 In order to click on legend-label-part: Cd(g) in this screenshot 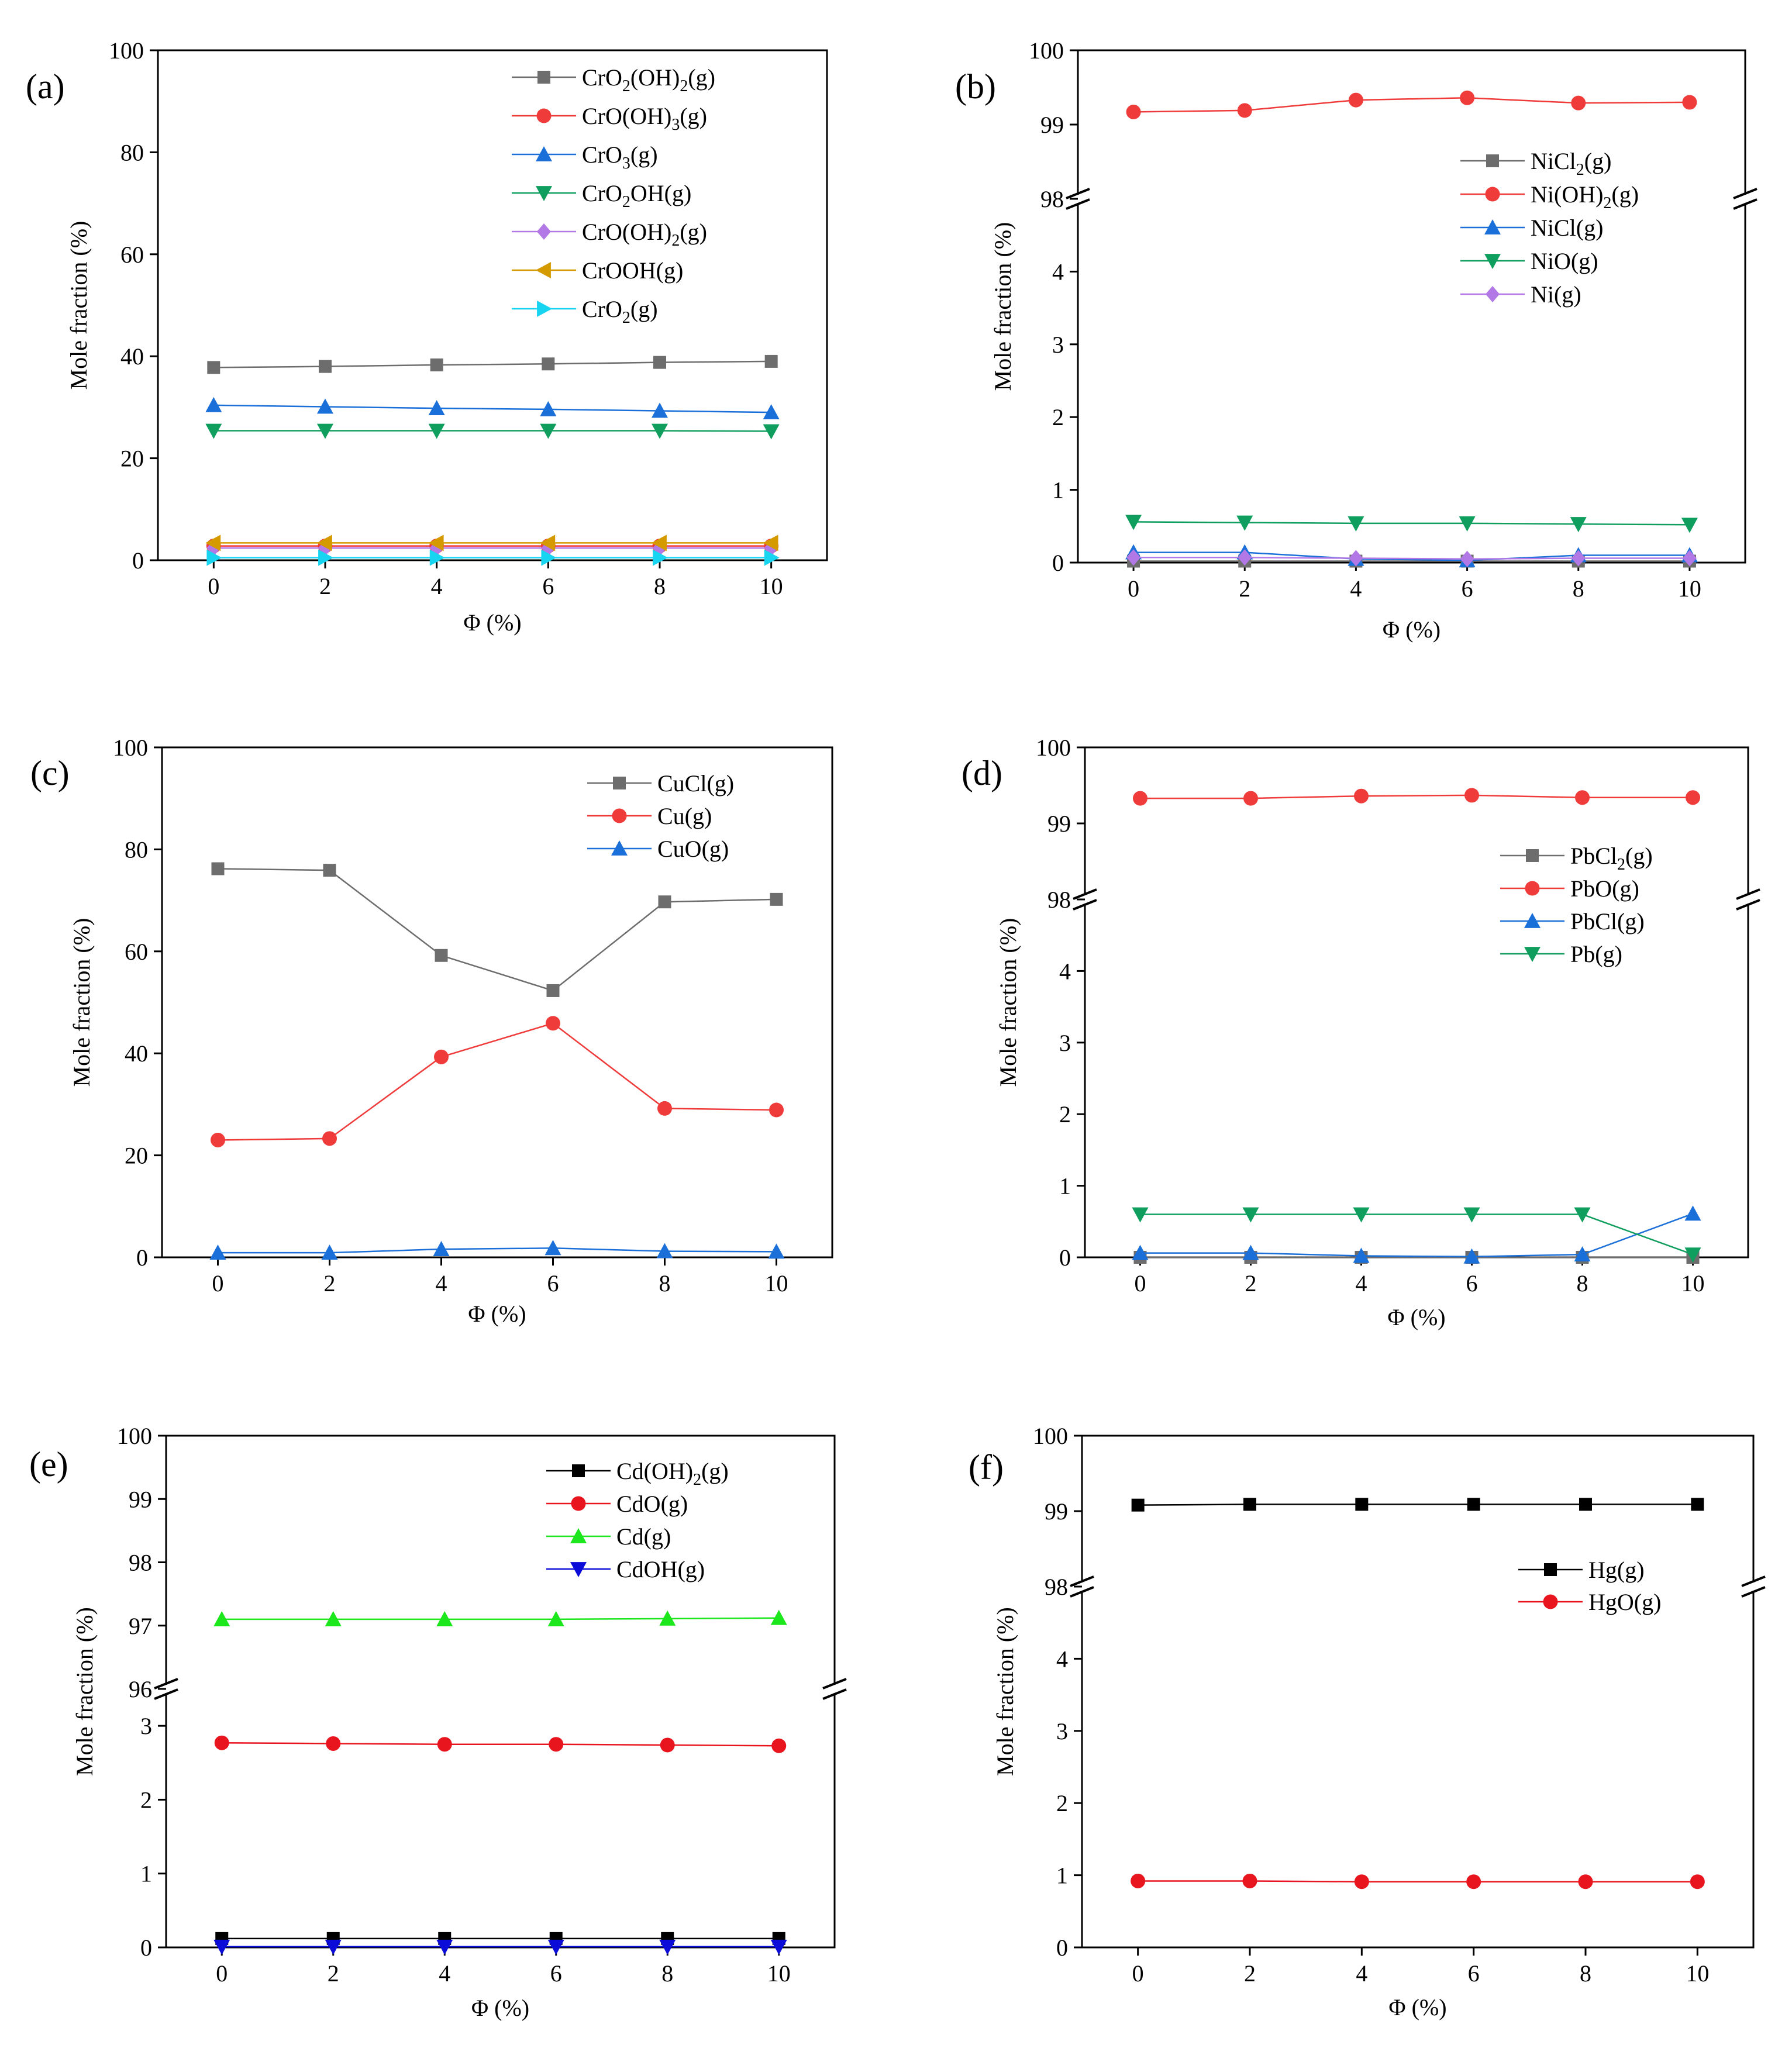, I will do `click(643, 1536)`.